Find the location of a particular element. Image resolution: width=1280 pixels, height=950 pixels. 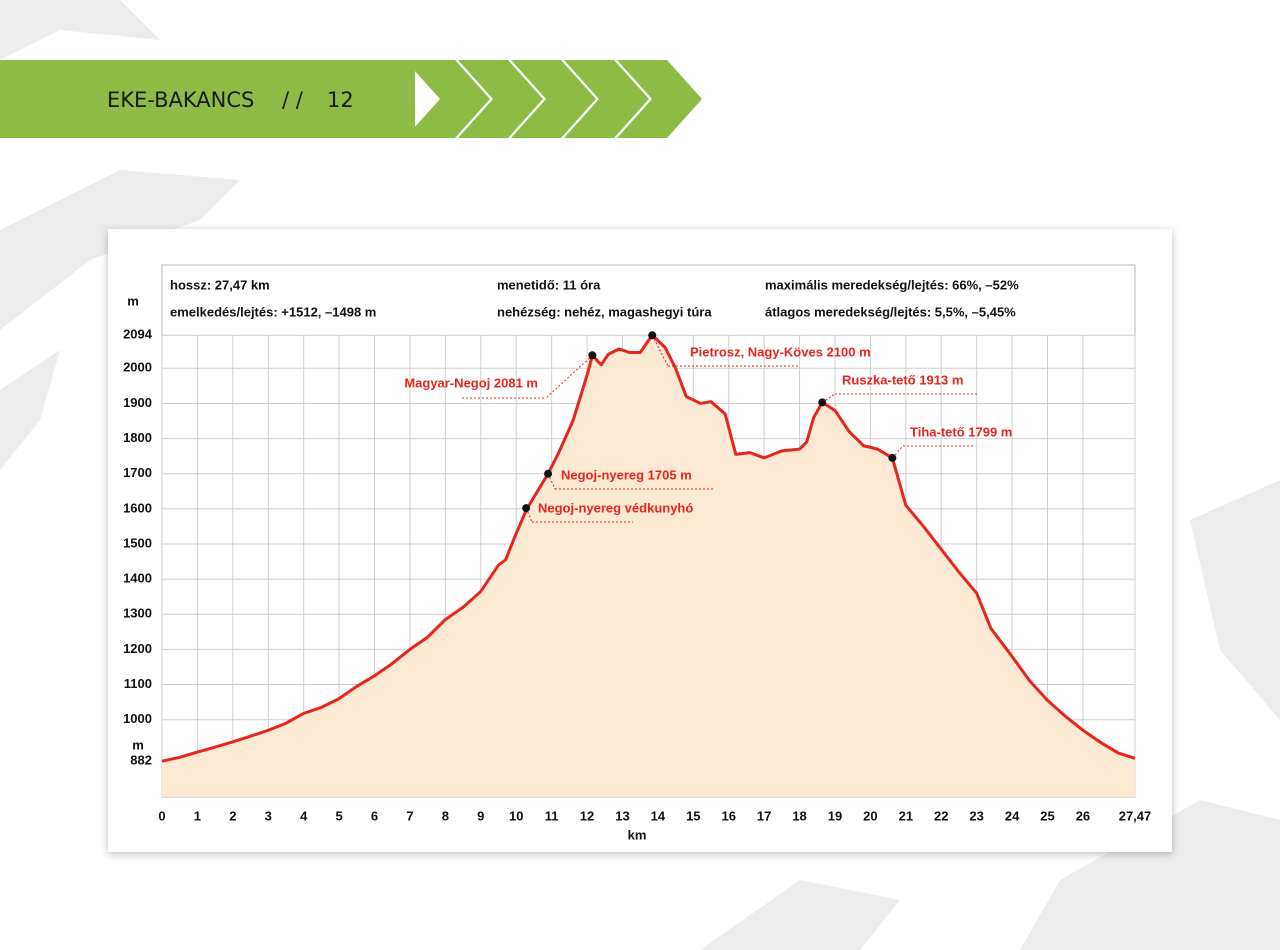

summit-label: Magyar-Negoj 2081 m is located at coordinates (471, 382).